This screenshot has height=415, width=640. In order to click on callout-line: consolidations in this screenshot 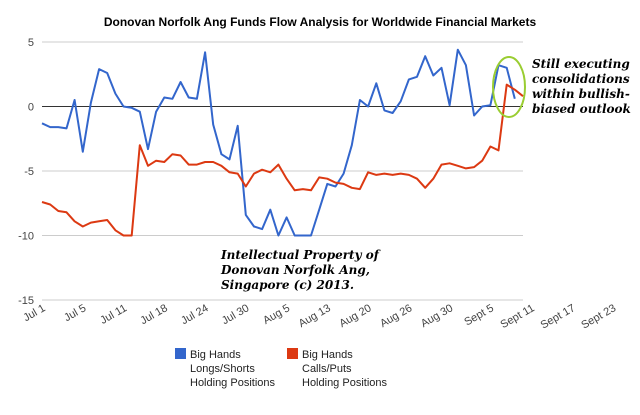, I will do `click(581, 79)`.